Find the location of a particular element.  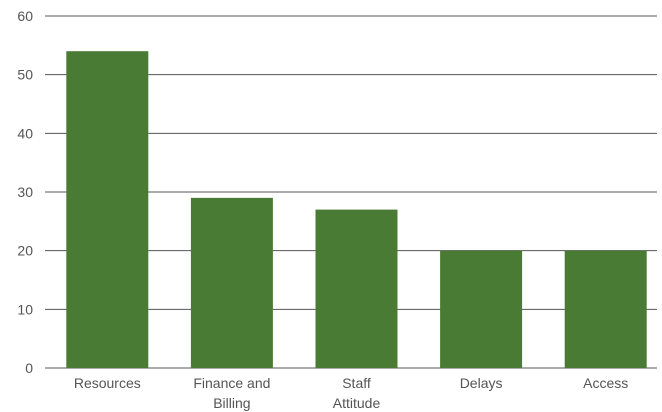

y-tick-label: 10 is located at coordinates (25, 309).